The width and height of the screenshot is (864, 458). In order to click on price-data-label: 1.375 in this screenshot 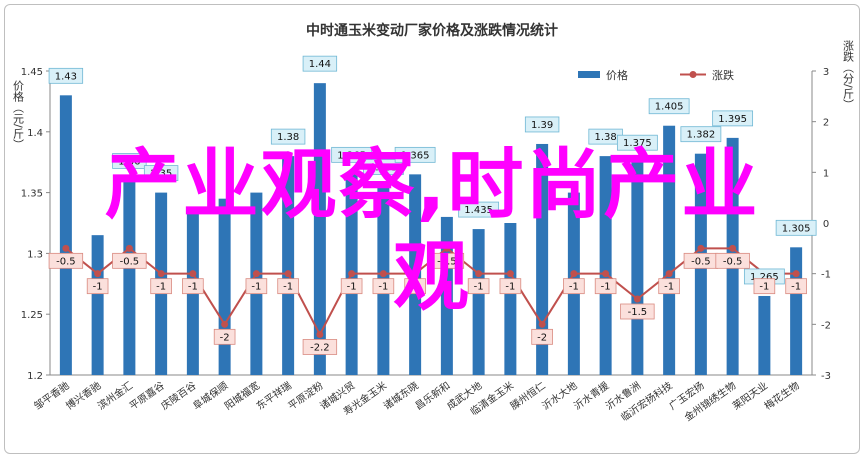, I will do `click(637, 143)`.